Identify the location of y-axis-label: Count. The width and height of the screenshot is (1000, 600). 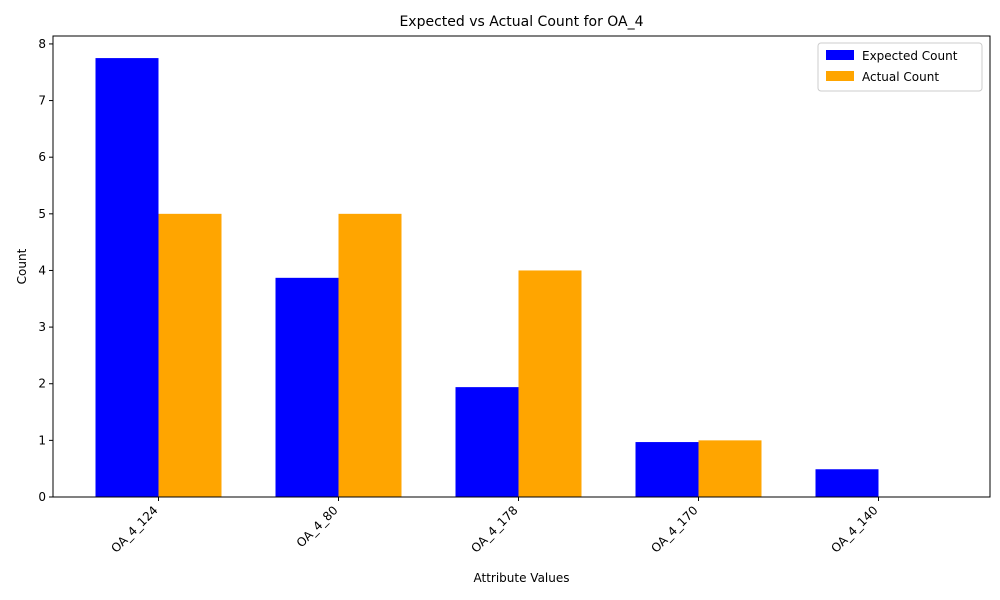
(22, 266).